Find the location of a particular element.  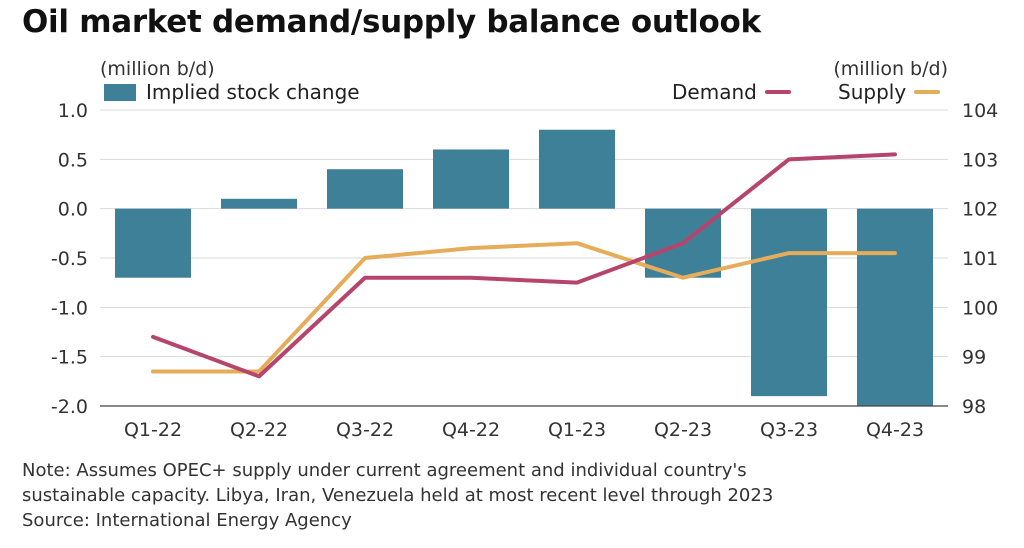

y-tick-left: -1.0 is located at coordinates (69, 308).